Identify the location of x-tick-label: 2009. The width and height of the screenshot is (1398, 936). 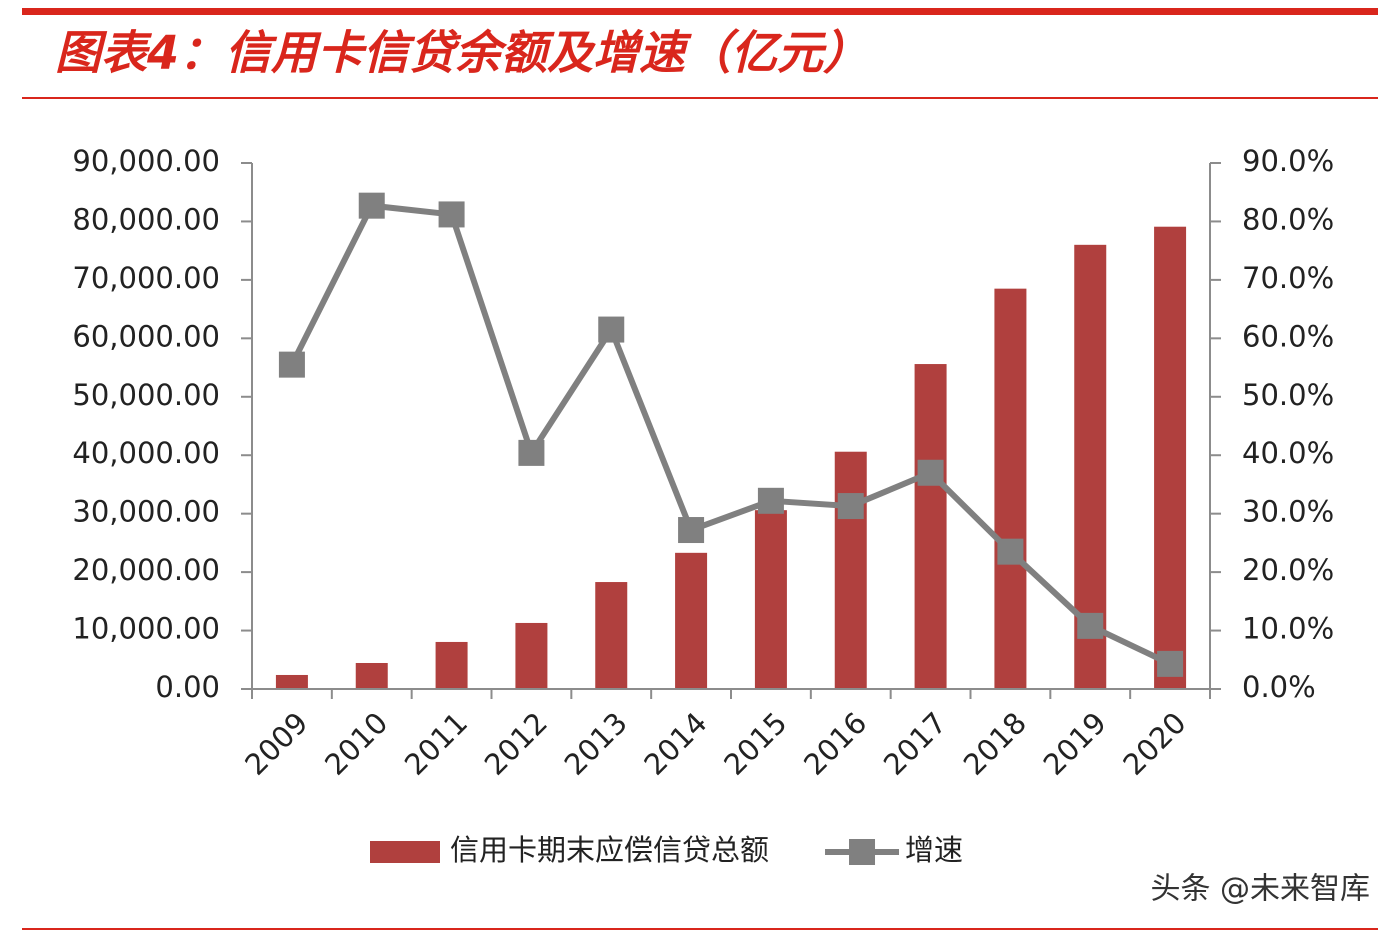
(276, 744).